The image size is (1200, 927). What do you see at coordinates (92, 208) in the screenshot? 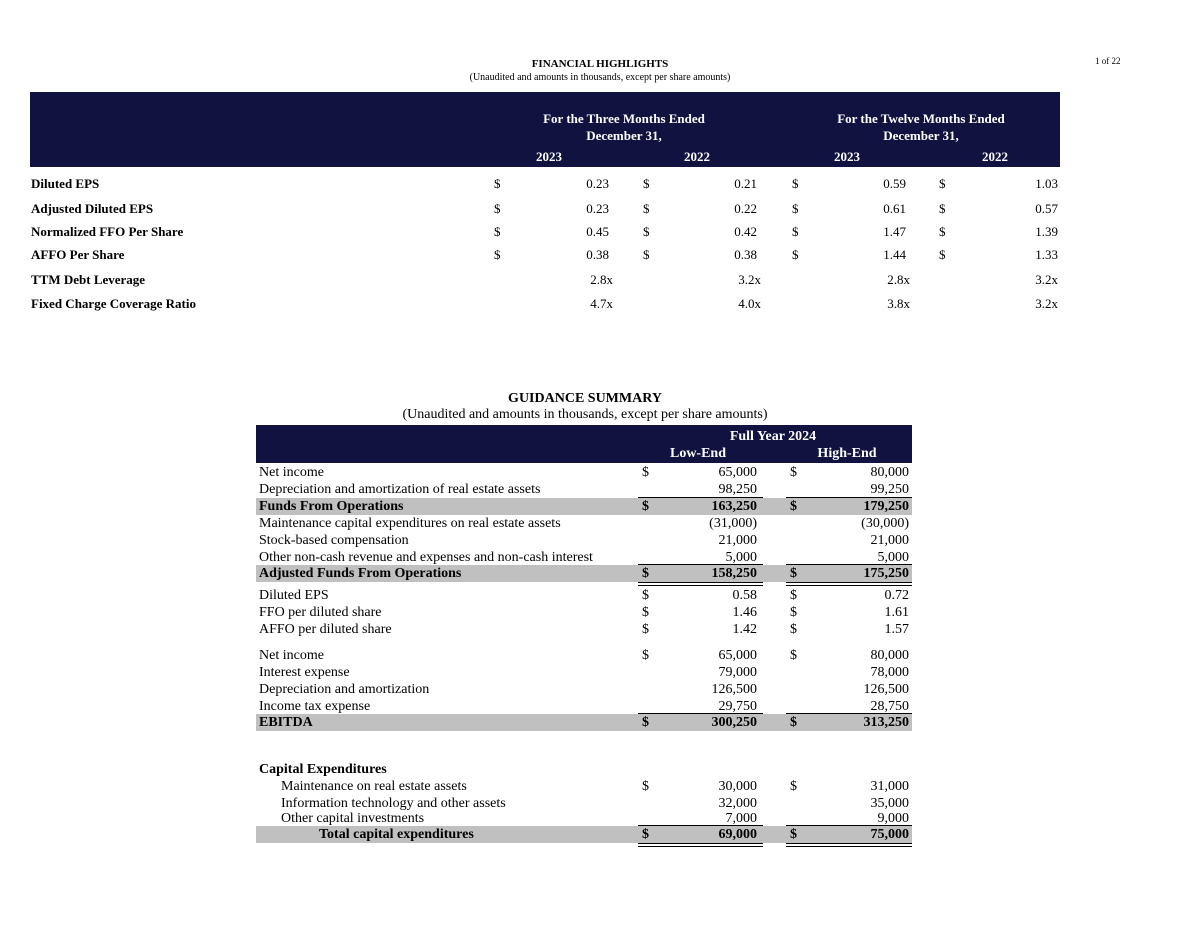
I see `row-label: Adjusted Diluted EPS` at bounding box center [92, 208].